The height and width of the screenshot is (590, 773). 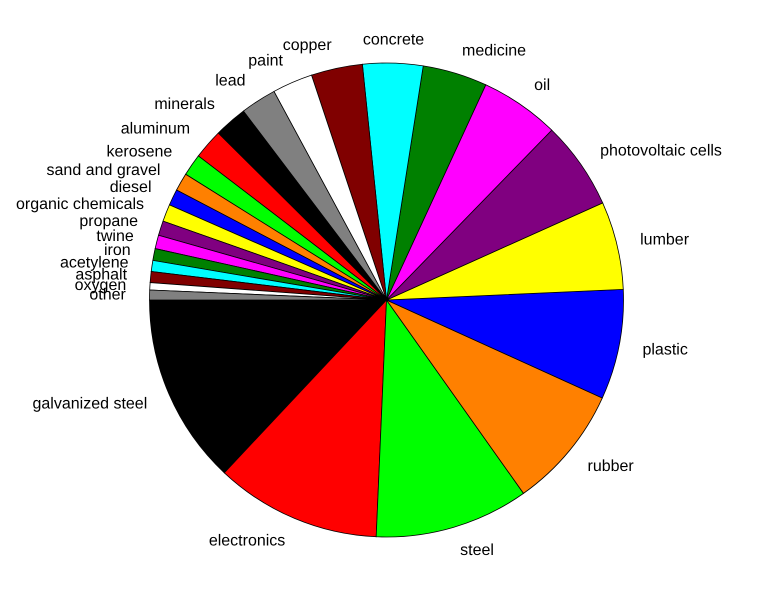 What do you see at coordinates (393, 39) in the screenshot?
I see `slice-label: concrete` at bounding box center [393, 39].